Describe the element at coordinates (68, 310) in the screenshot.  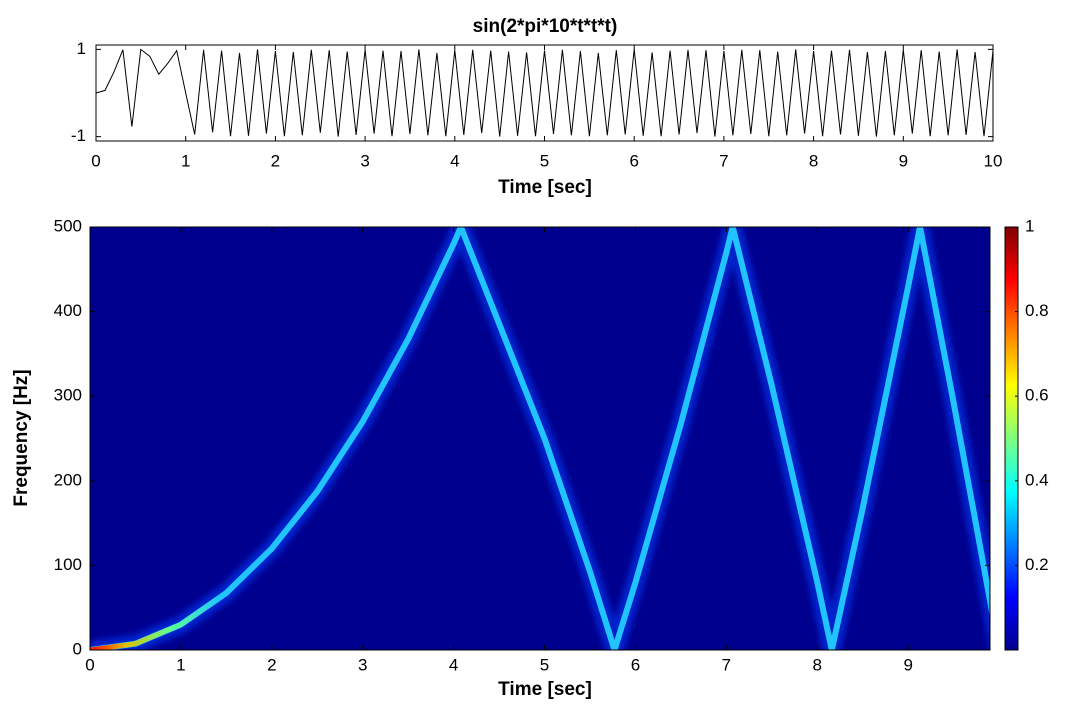
I see `y-tick-label: 400` at that location.